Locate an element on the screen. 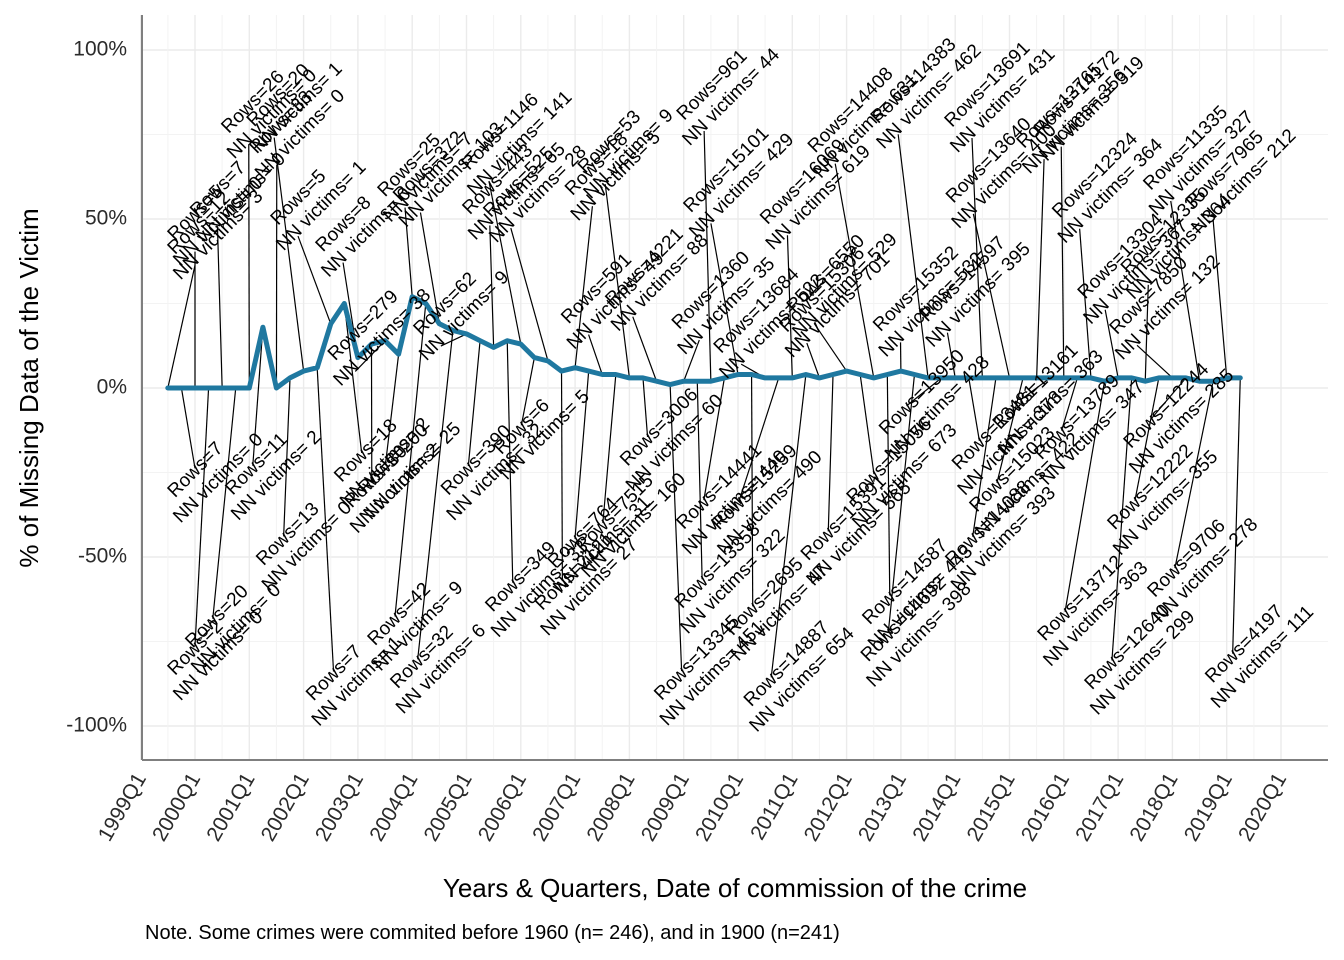 The height and width of the screenshot is (960, 1344). x-tick-label: 2002Q1 is located at coordinates (285, 807).